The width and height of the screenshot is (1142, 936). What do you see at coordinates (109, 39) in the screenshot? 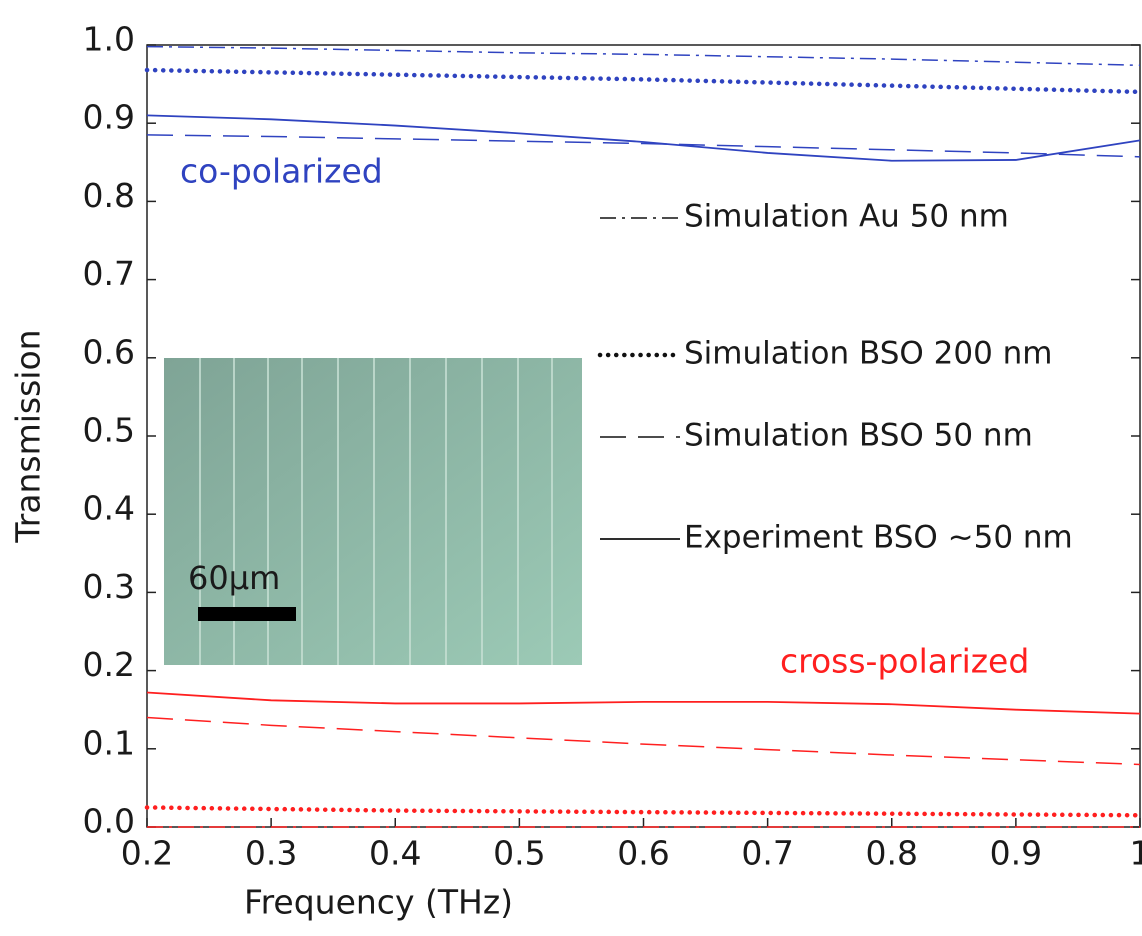
I see `y-tick-label: 1.0` at bounding box center [109, 39].